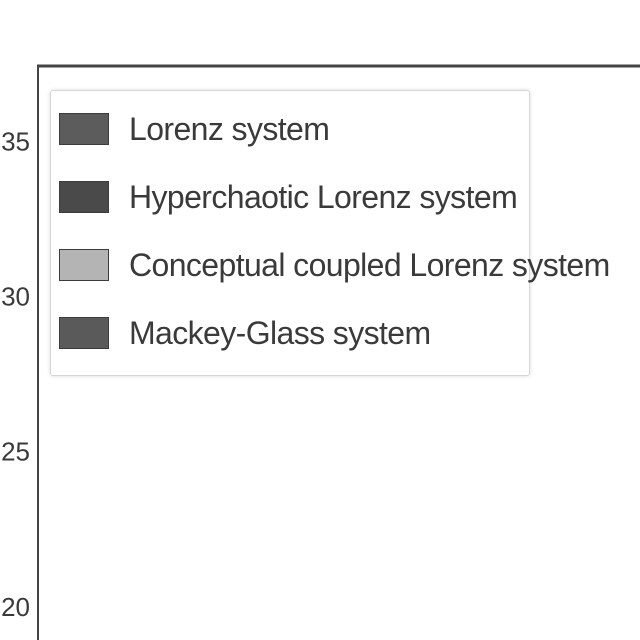  What do you see at coordinates (369, 264) in the screenshot?
I see `legend-label-conceptual-coupled-lorenz: Conceptual coupled Lorenz system` at bounding box center [369, 264].